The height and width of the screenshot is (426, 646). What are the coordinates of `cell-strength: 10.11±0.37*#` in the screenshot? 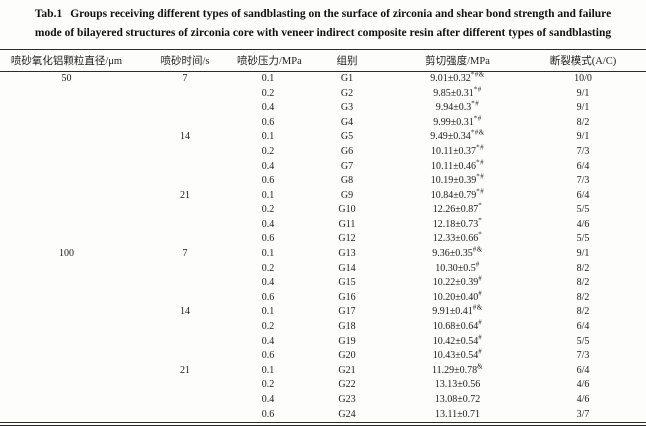 It's located at (457, 150).